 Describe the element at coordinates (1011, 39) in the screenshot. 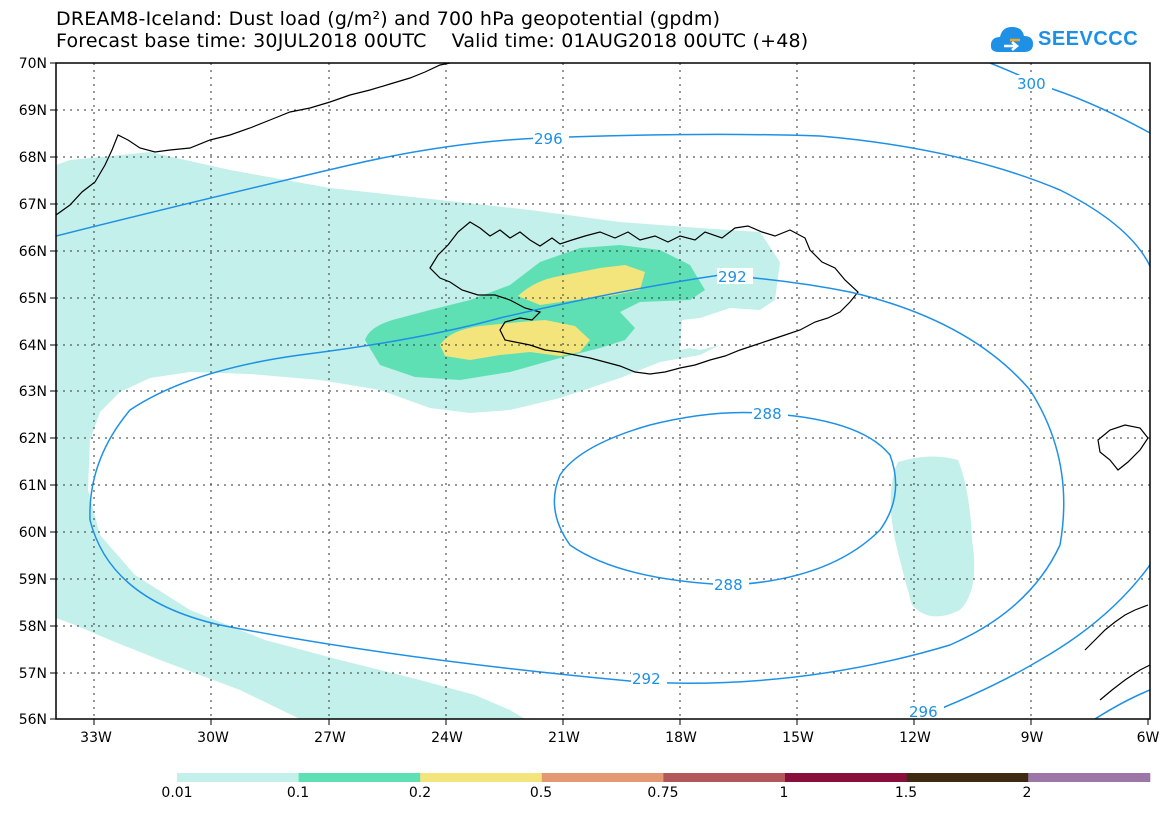

I see `cloud-logo-icon` at that location.